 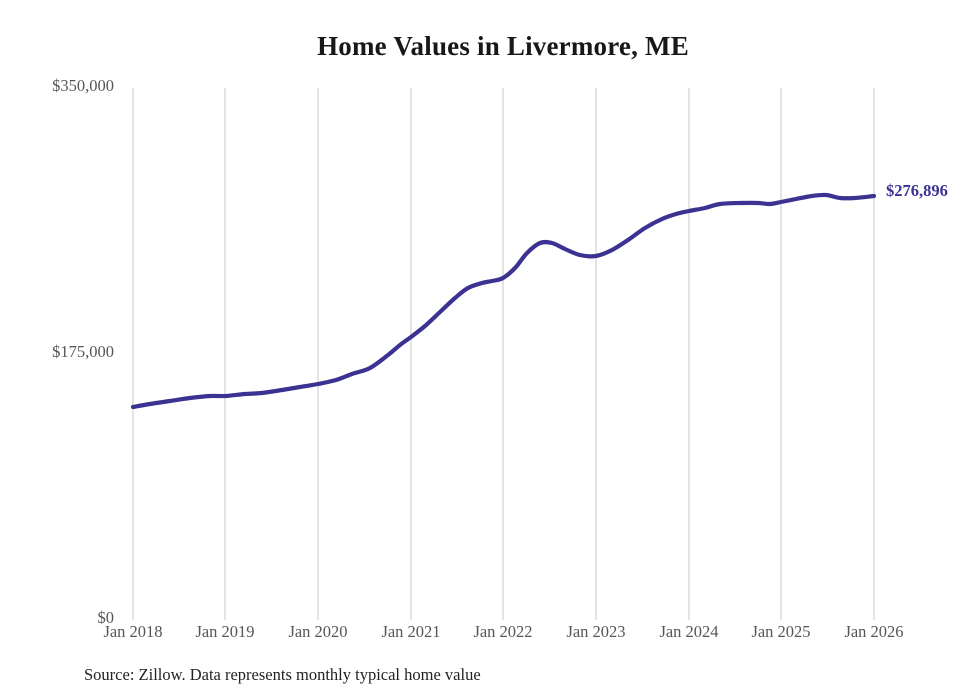 I want to click on x-axis-tick-label-jan-2023: Jan 2023, so click(x=596, y=631).